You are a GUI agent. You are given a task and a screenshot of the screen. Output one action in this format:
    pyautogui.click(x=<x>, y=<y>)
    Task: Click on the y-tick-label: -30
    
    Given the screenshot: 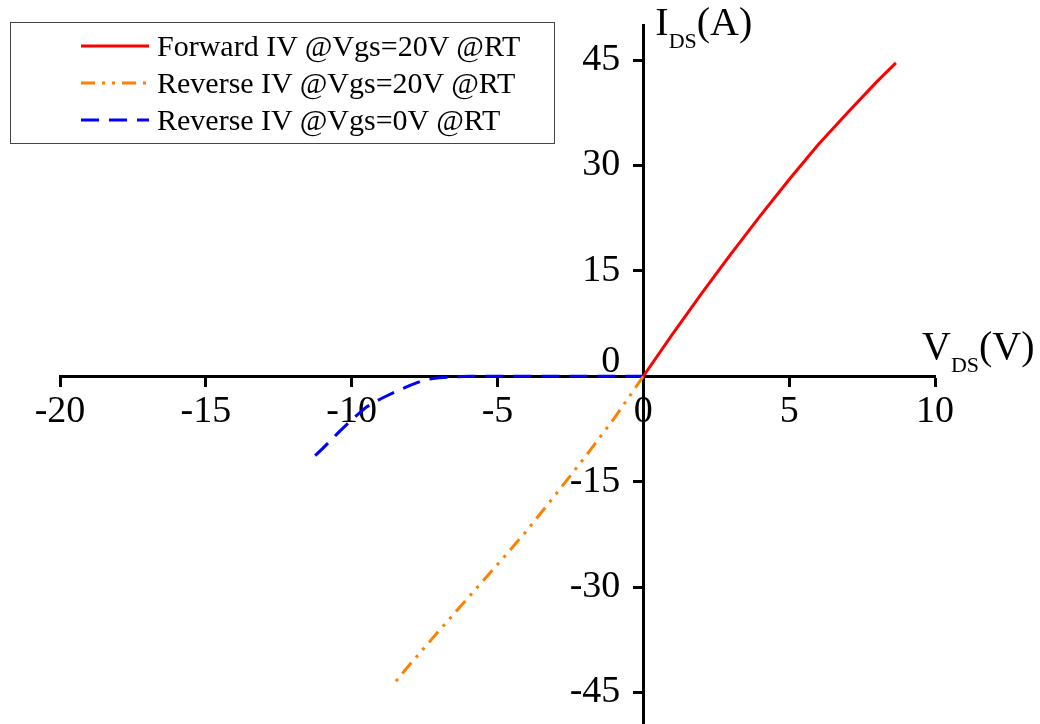 What is the action you would take?
    pyautogui.click(x=595, y=583)
    